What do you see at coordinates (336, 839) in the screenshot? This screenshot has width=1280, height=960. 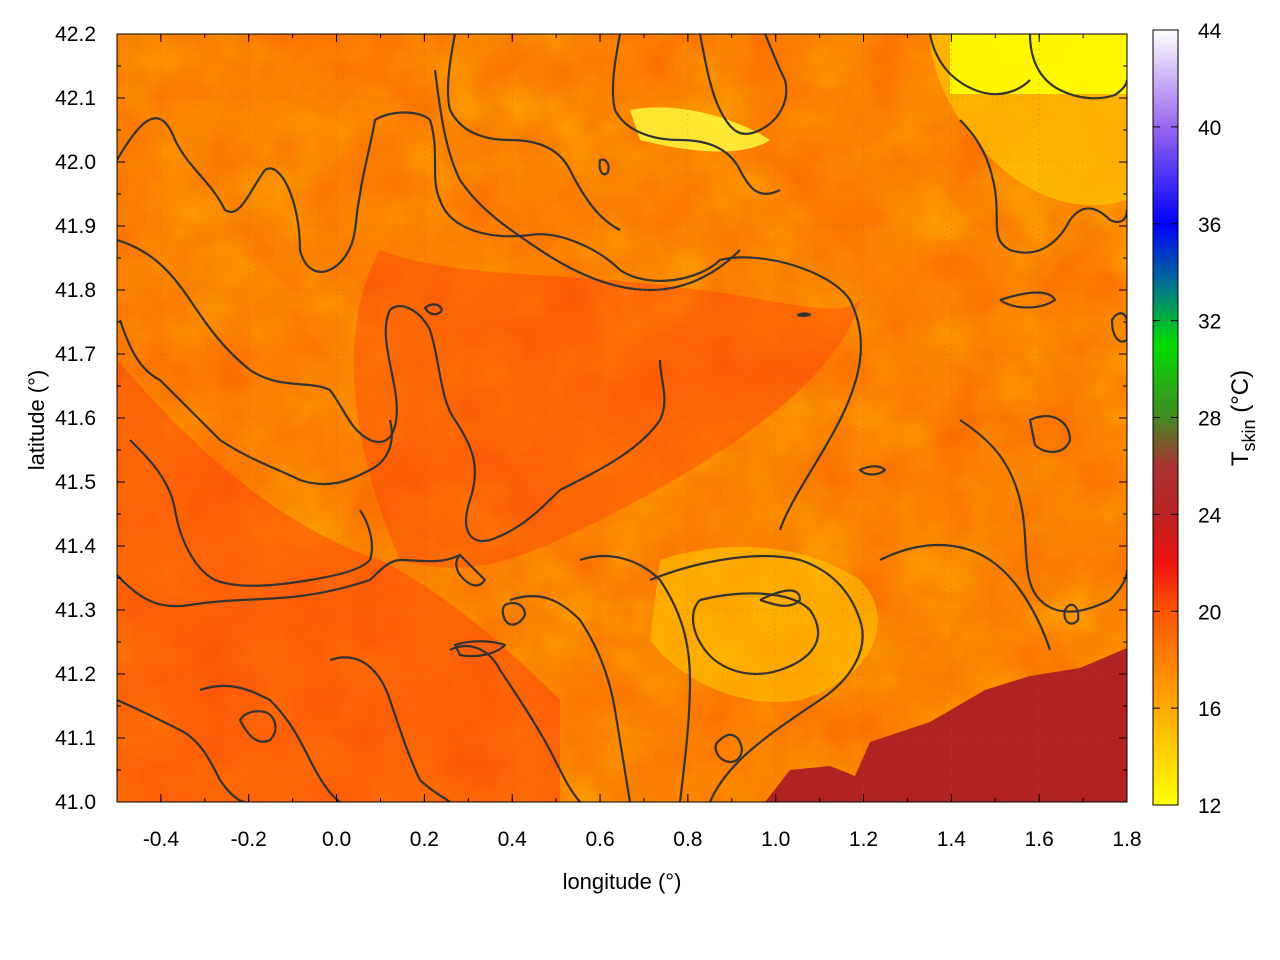 I see `x-tick-label: 0.0` at bounding box center [336, 839].